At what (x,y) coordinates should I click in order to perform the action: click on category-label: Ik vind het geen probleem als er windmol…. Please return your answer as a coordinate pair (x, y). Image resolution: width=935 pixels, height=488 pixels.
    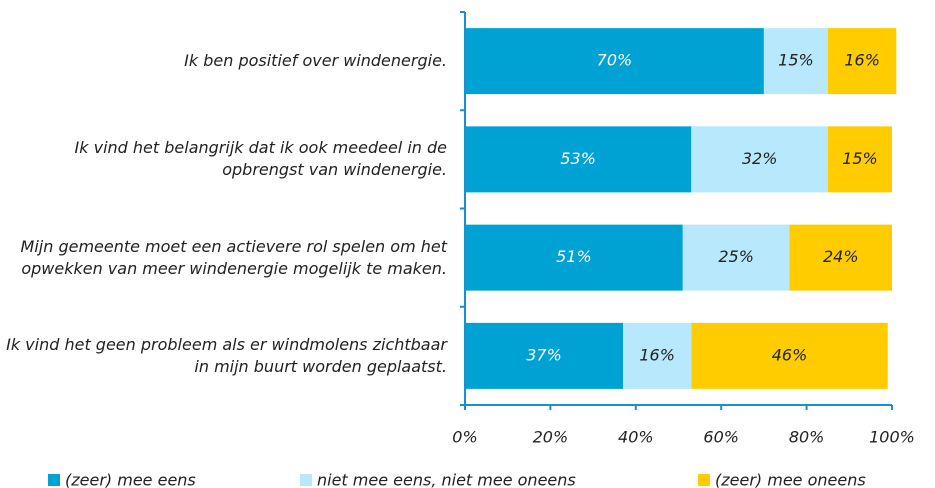
    Looking at the image, I should click on (226, 355).